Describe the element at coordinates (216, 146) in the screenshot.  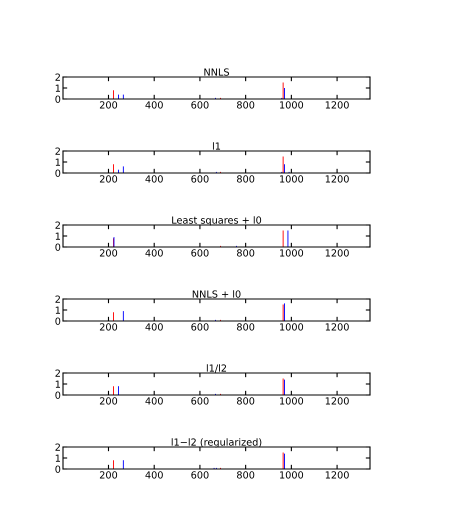
I see `chart-title: l1` at that location.